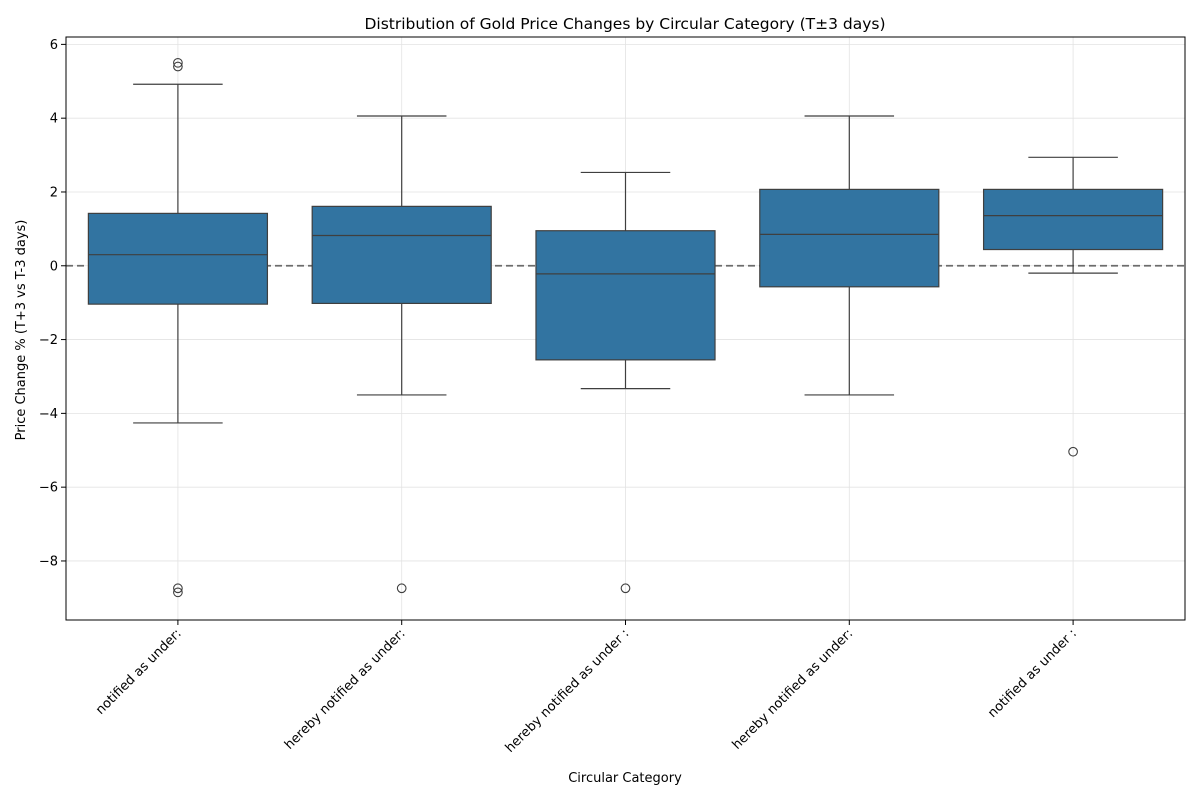 This screenshot has width=1200, height=800. What do you see at coordinates (21, 330) in the screenshot?
I see `y-axis-title: Price Change % (T+3 vs T-3 days)` at bounding box center [21, 330].